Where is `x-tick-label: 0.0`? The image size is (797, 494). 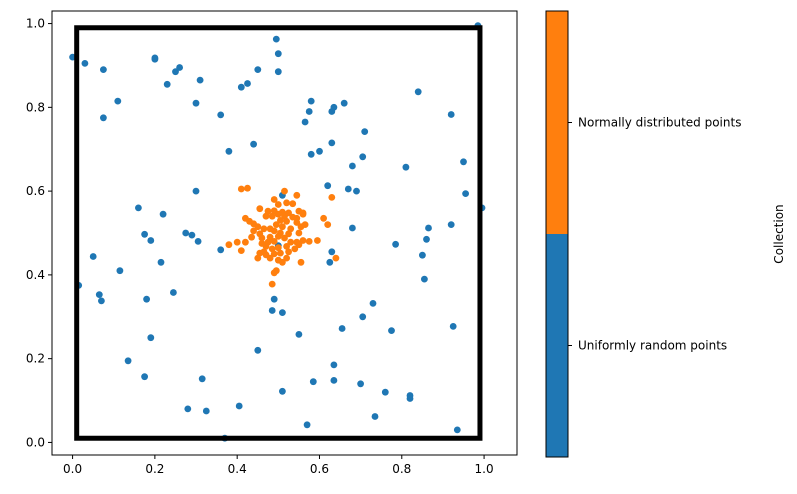 x-tick-label: 0.0 is located at coordinates (72, 469).